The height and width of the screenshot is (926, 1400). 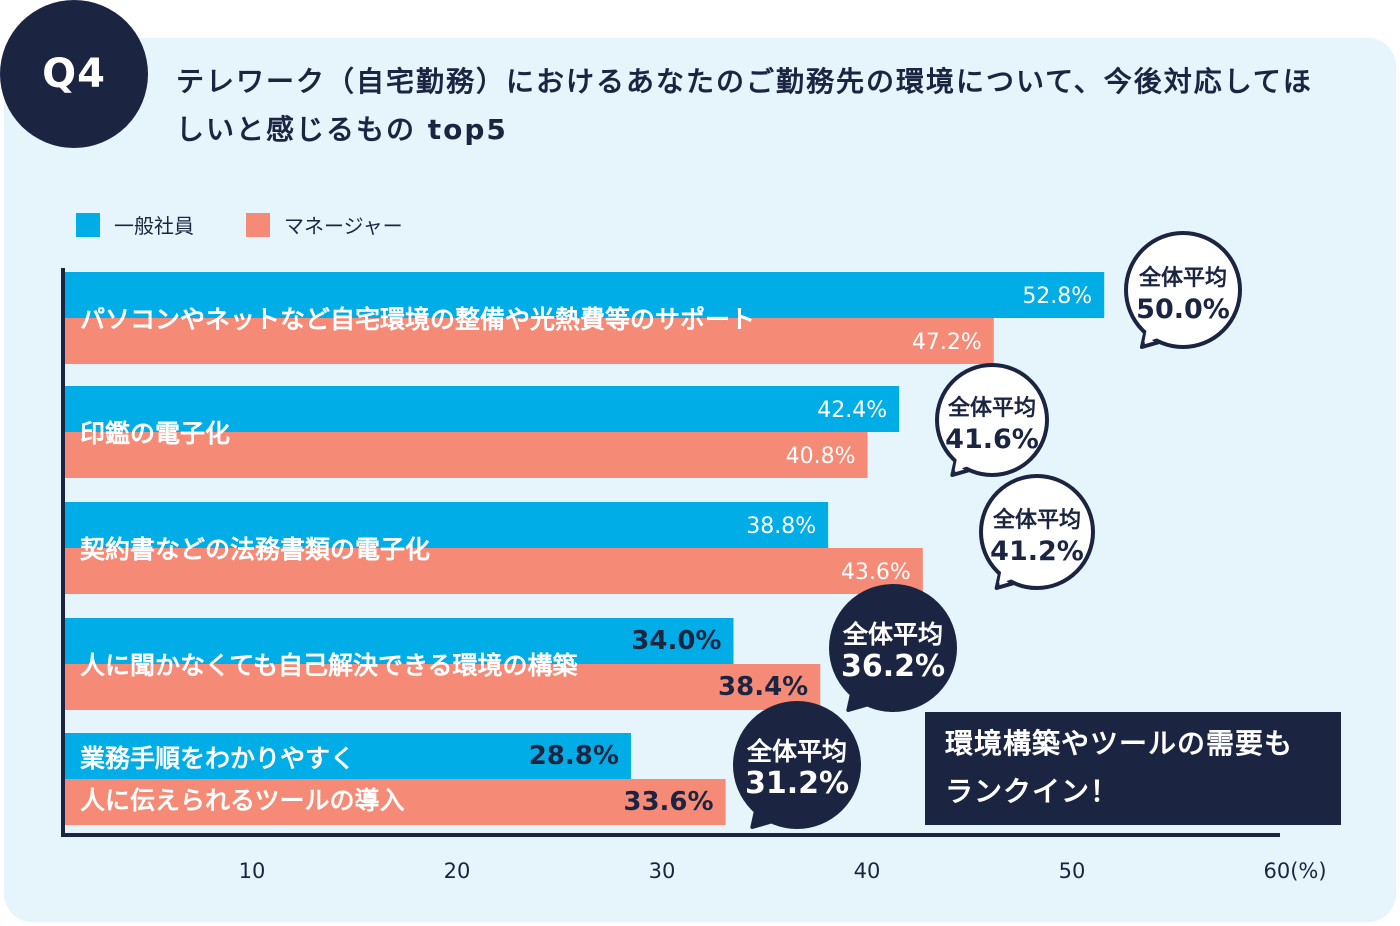 What do you see at coordinates (662, 871) in the screenshot?
I see `x-tick-label: 30` at bounding box center [662, 871].